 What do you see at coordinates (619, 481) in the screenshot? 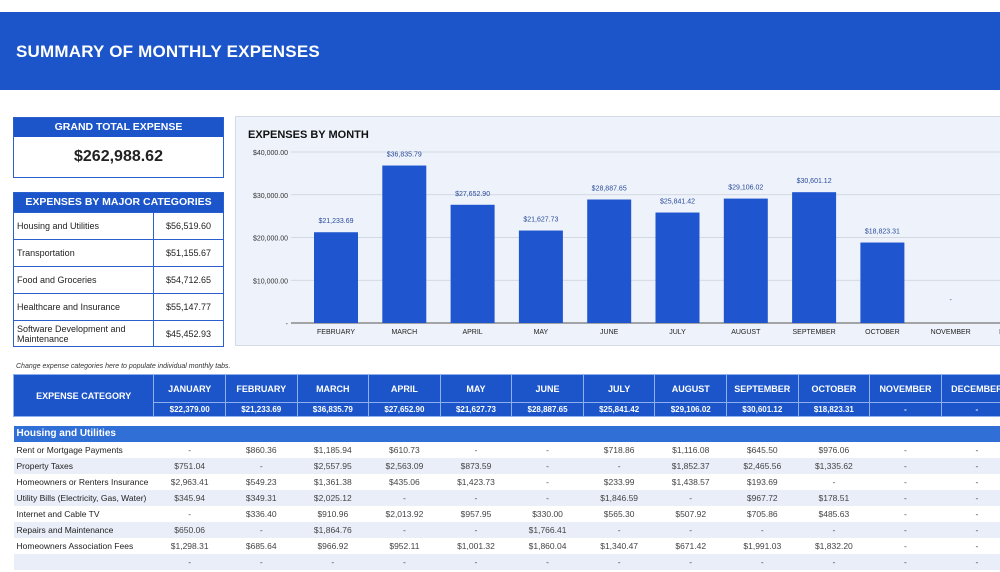
I see `expense-cell: $233.99` at bounding box center [619, 481].